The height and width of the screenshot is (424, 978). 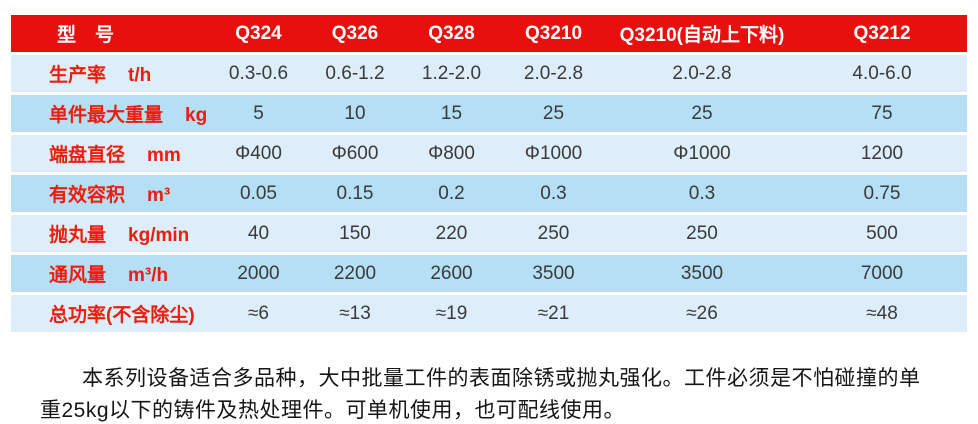 I want to click on spec-value: ≈48, so click(x=882, y=313).